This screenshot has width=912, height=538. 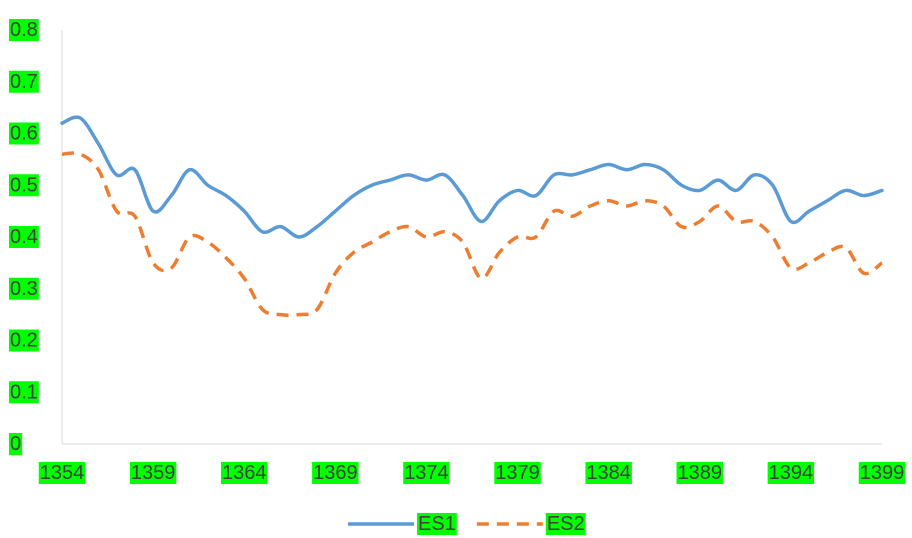 I want to click on x-tick-label: 1389, so click(x=700, y=473).